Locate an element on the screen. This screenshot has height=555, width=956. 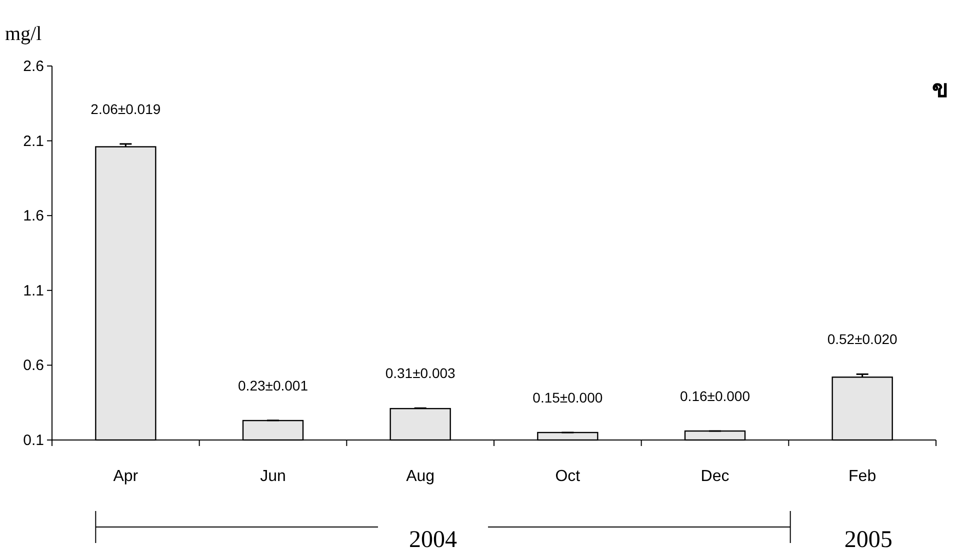
x-tick-label: Apr is located at coordinates (126, 476).